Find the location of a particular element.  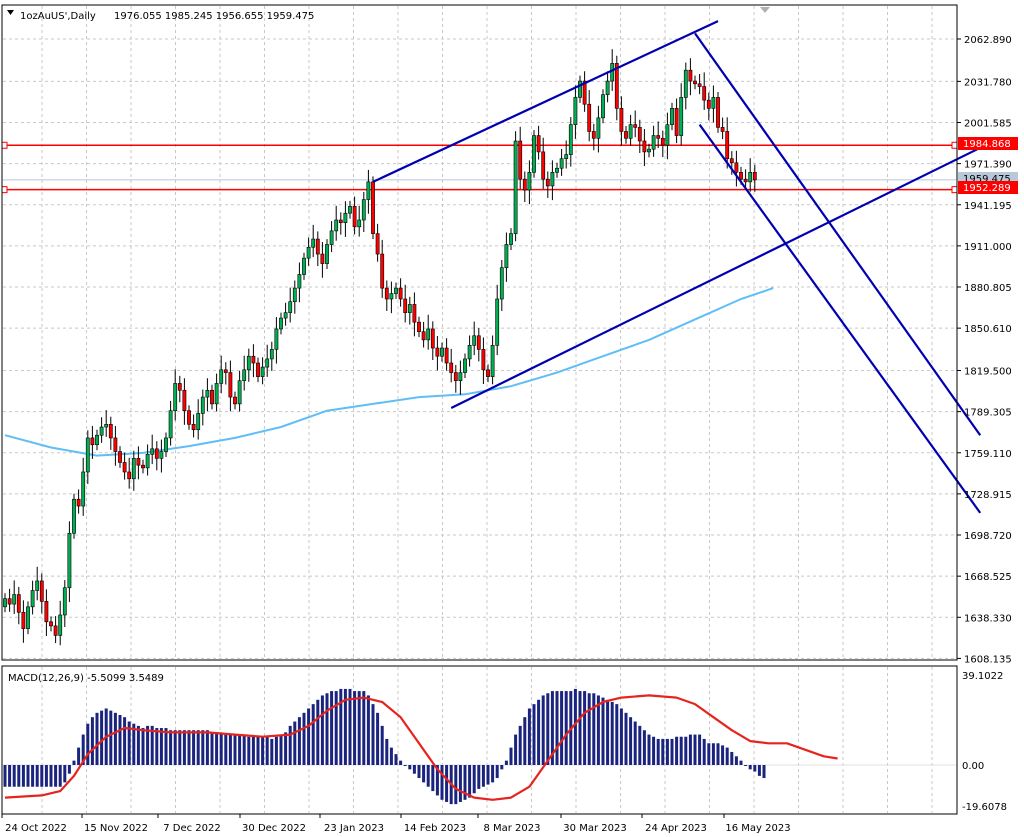

time-tick-label: 23 Jan 2023 is located at coordinates (354, 828).